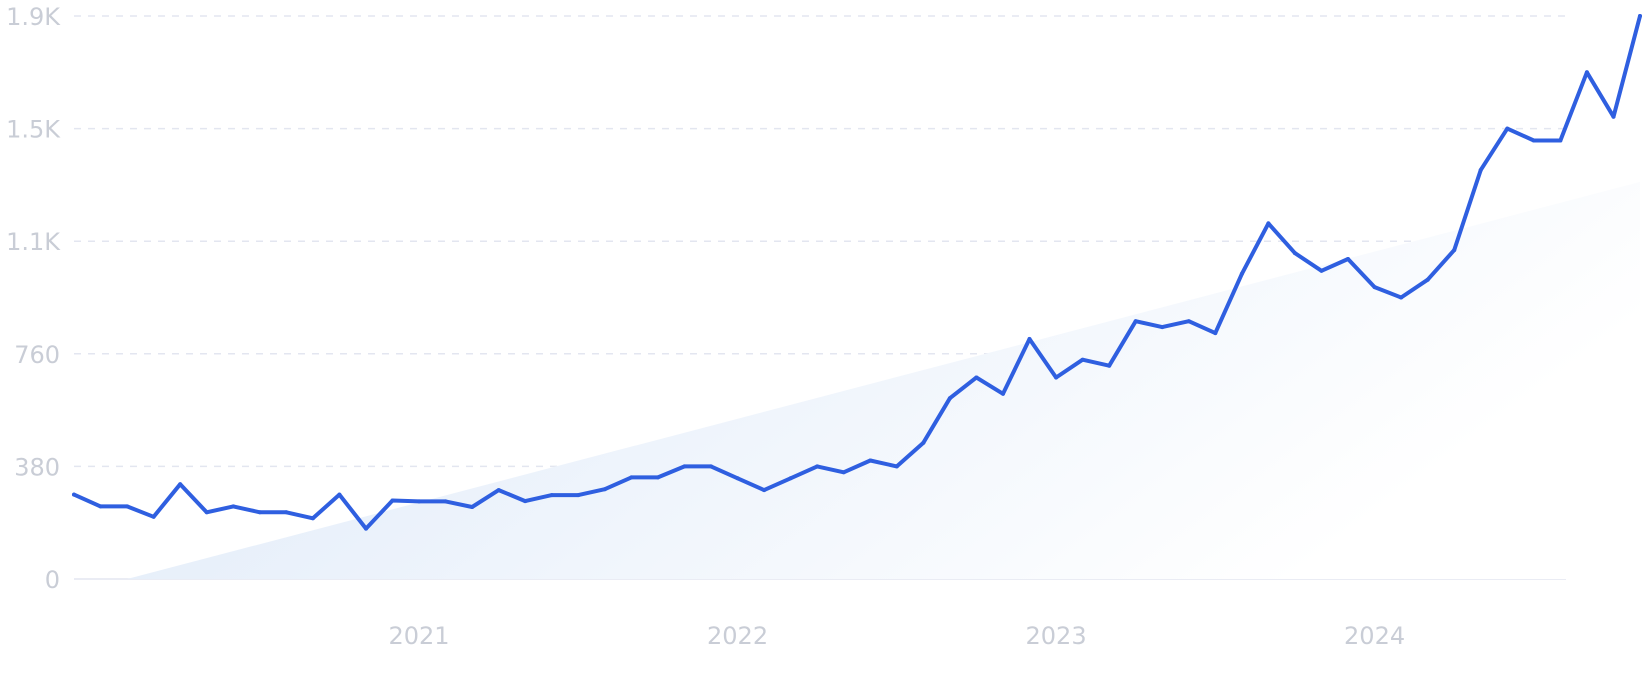 This screenshot has height=700, width=1648. What do you see at coordinates (33, 17) in the screenshot?
I see `y-tick-label: 1.9K` at bounding box center [33, 17].